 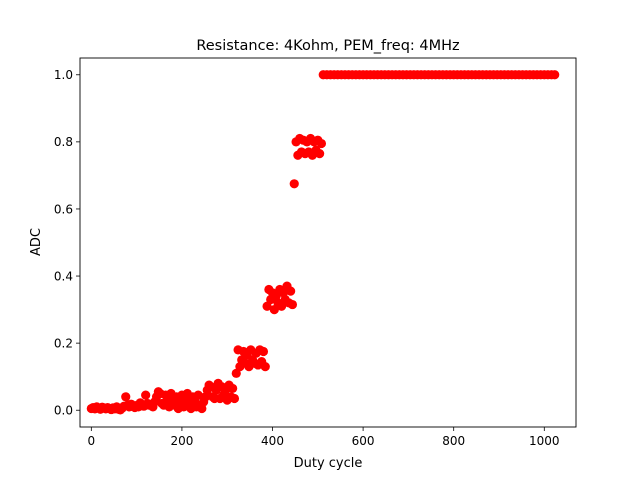 What do you see at coordinates (63, 75) in the screenshot?
I see `y-tick-label: 1.0` at bounding box center [63, 75].